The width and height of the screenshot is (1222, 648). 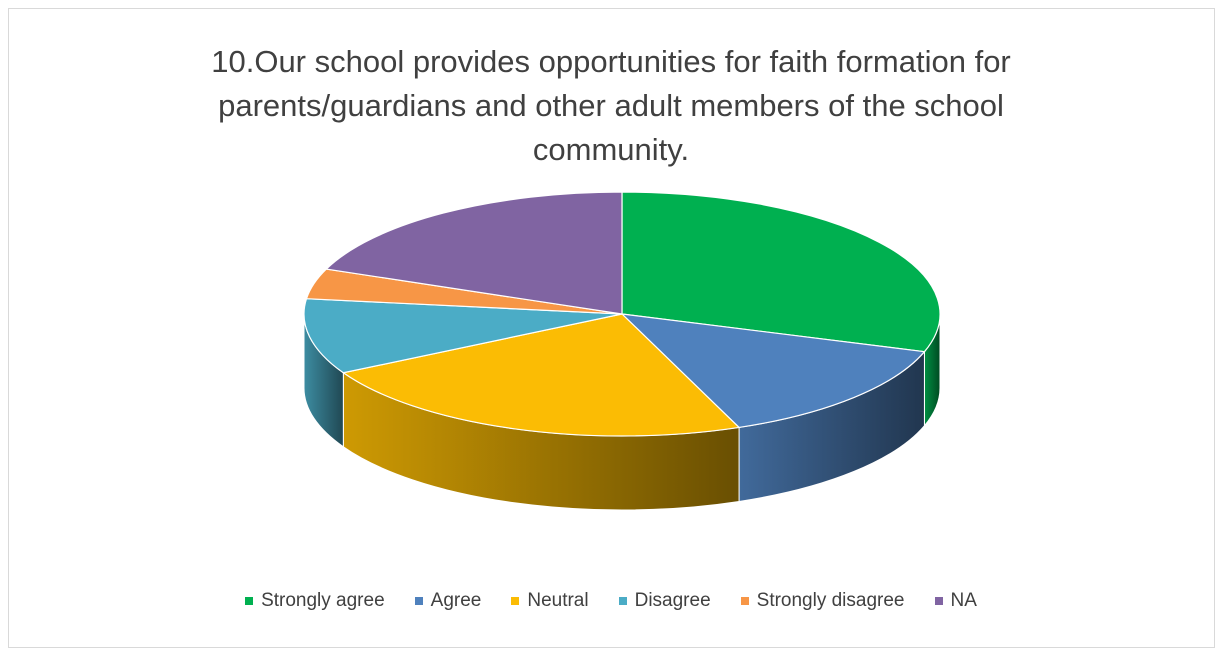 What do you see at coordinates (672, 600) in the screenshot?
I see `legend-label-disagree: Disagree` at bounding box center [672, 600].